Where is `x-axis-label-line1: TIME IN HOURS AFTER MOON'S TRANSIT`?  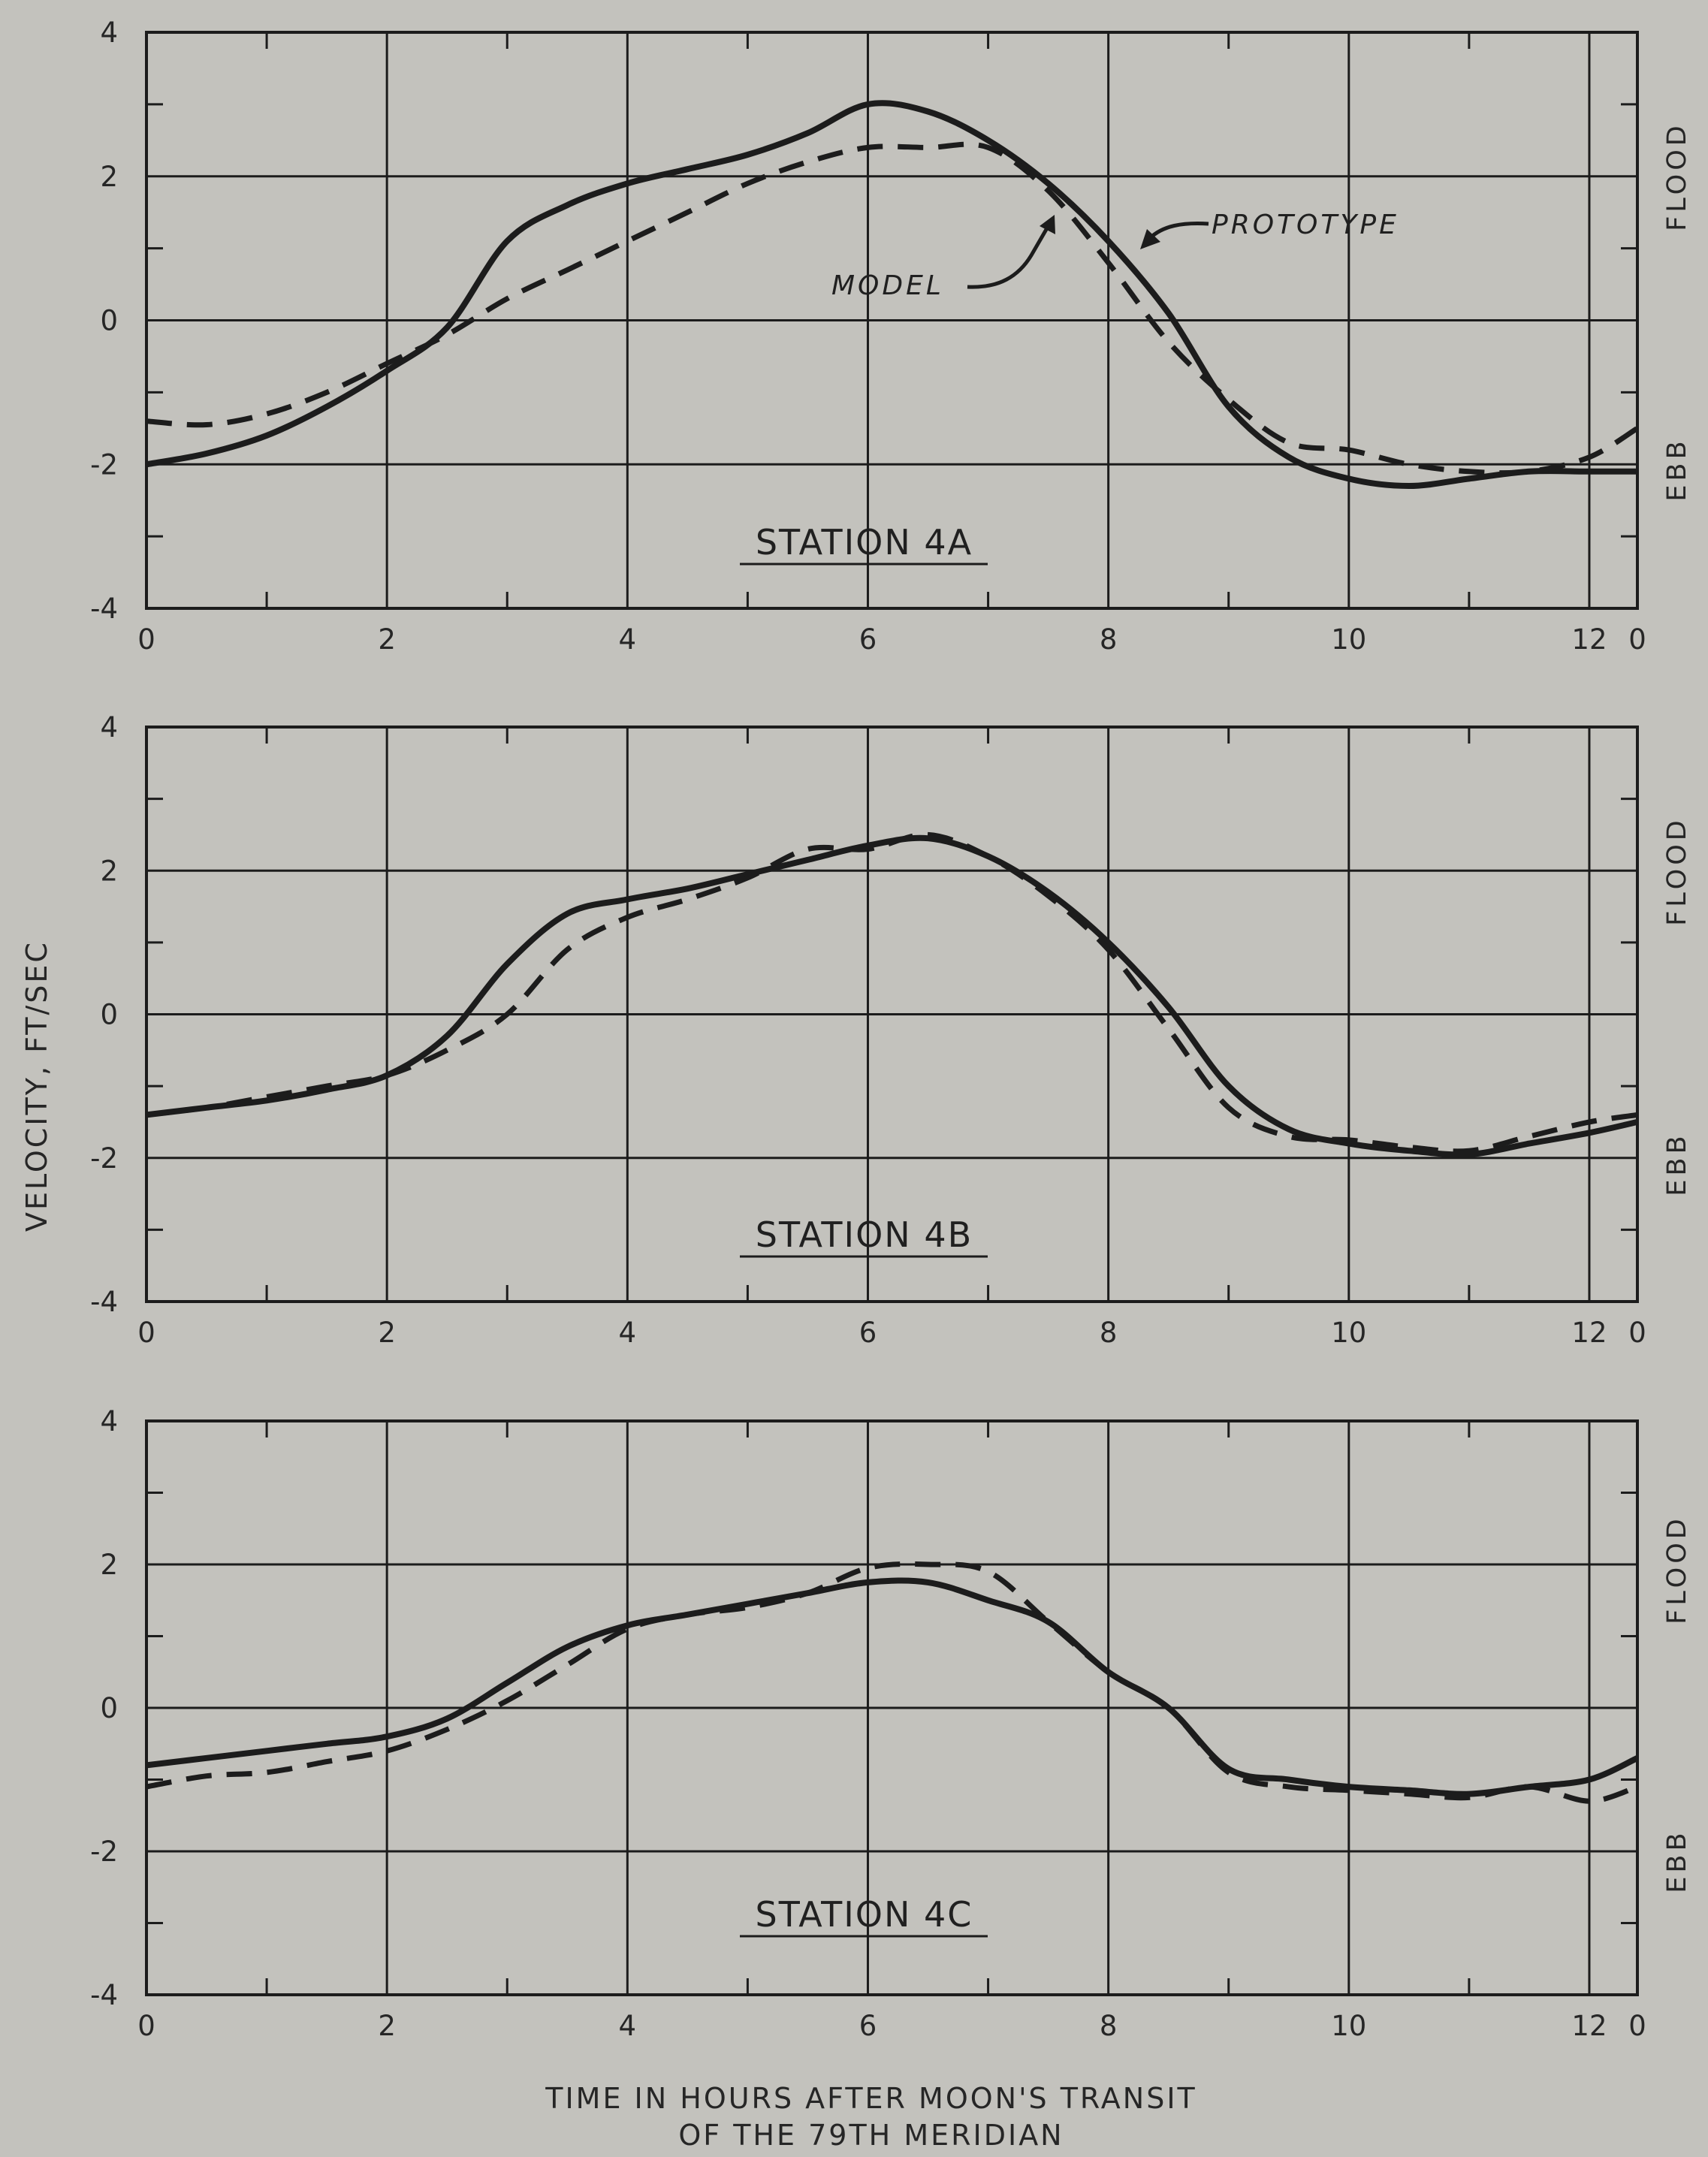 x-axis-label-line1: TIME IN HOURS AFTER MOON'S TRANSIT is located at coordinates (871, 2098).